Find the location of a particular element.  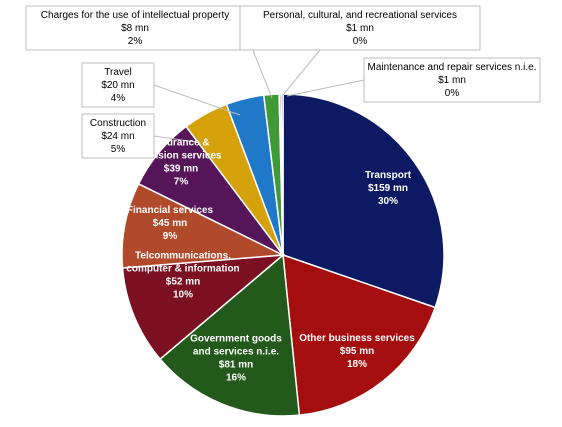

slice-label-value-other-business-services: $95 mn is located at coordinates (357, 351).